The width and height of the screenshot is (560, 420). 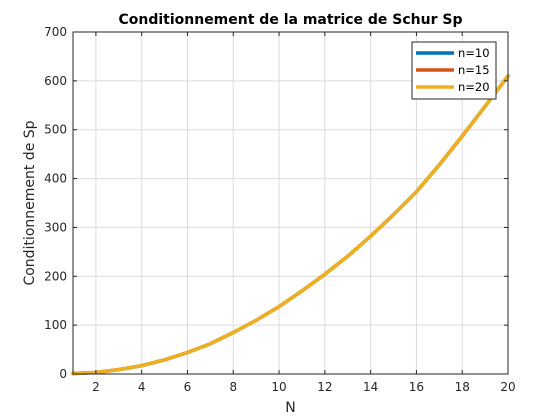 What do you see at coordinates (233, 387) in the screenshot?
I see `x-tick-label: 8` at bounding box center [233, 387].